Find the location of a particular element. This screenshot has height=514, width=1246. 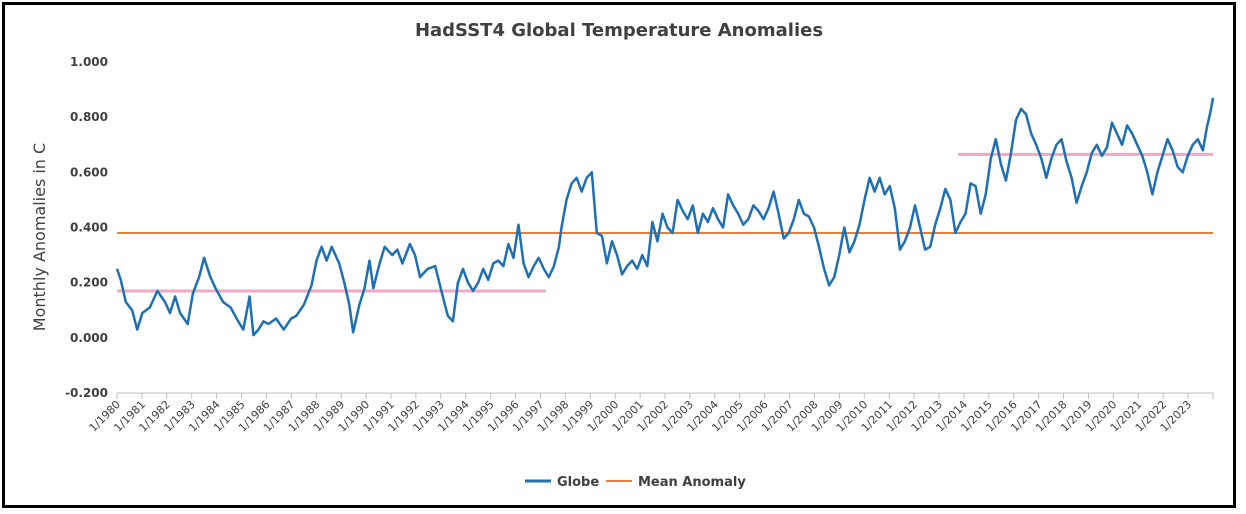

y-axis-ticks: -0.200 0.000 0.200 0.400 0.600 0.800 1.000 is located at coordinates (86, 227).